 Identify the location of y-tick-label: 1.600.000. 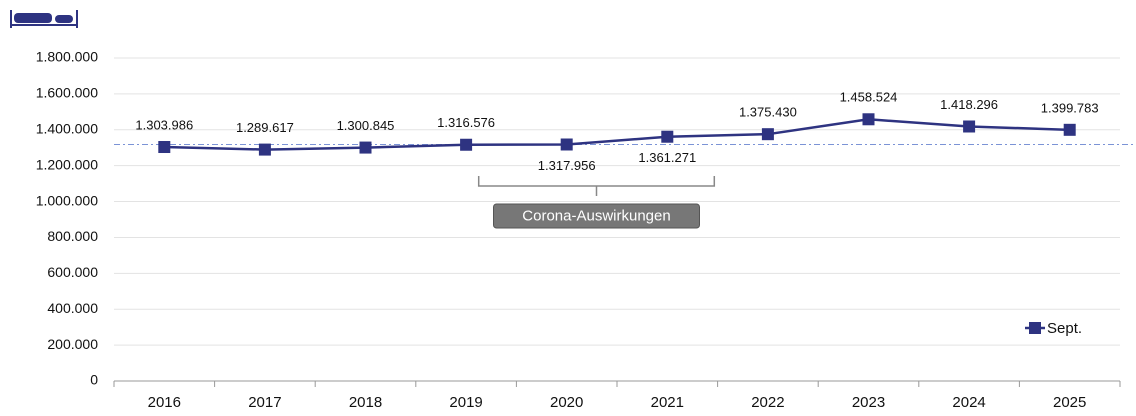
(67, 93).